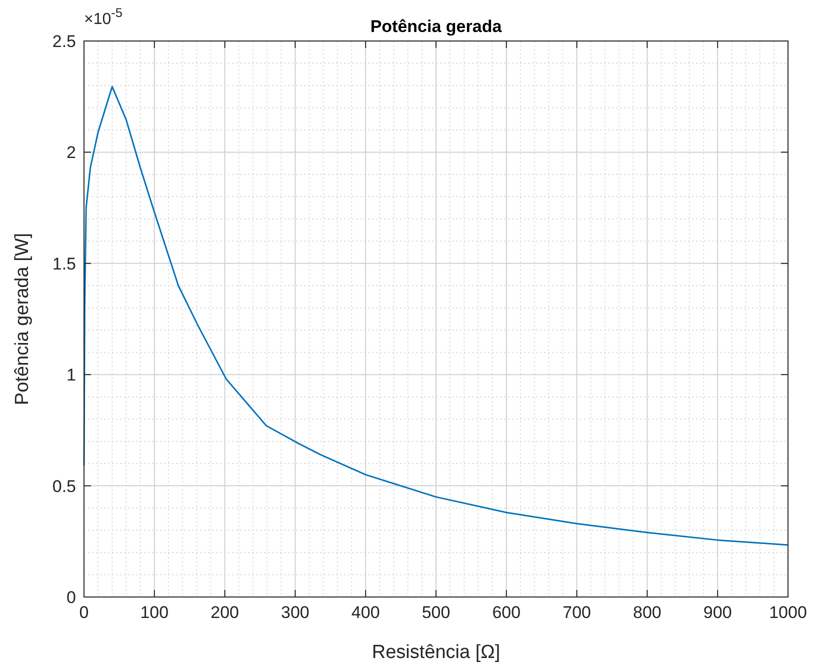  What do you see at coordinates (436, 26) in the screenshot?
I see `chart-title: Potência gerada` at bounding box center [436, 26].